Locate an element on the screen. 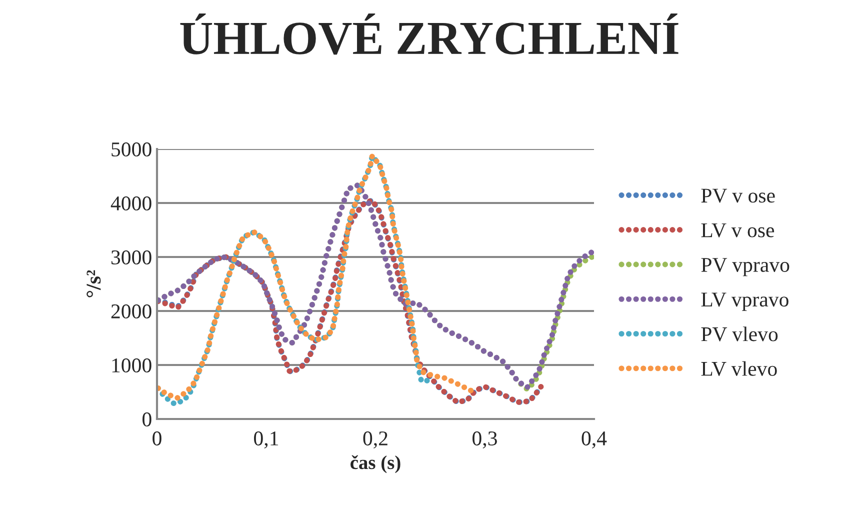 The width and height of the screenshot is (859, 529). y-axis-title: °/s² is located at coordinates (93, 284).